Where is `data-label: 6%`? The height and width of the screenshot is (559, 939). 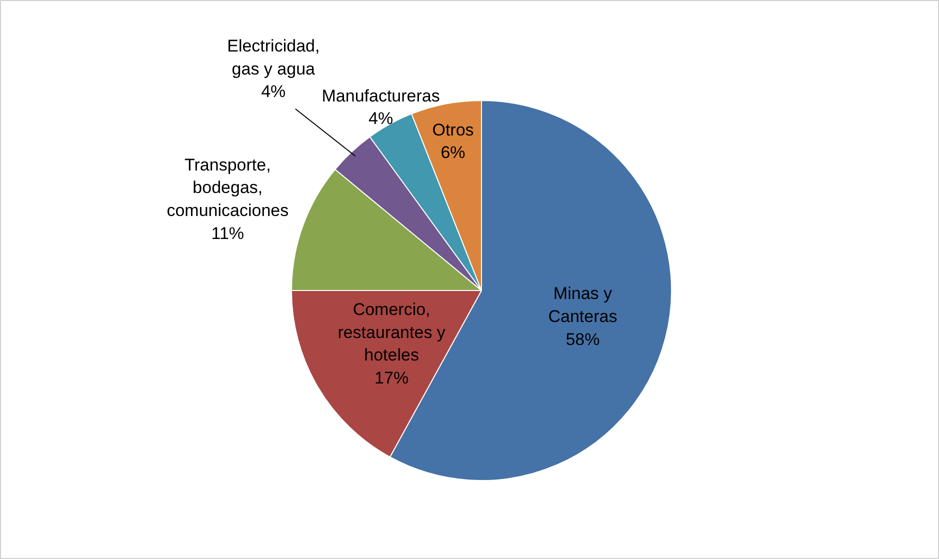
data-label: 6% is located at coordinates (453, 152).